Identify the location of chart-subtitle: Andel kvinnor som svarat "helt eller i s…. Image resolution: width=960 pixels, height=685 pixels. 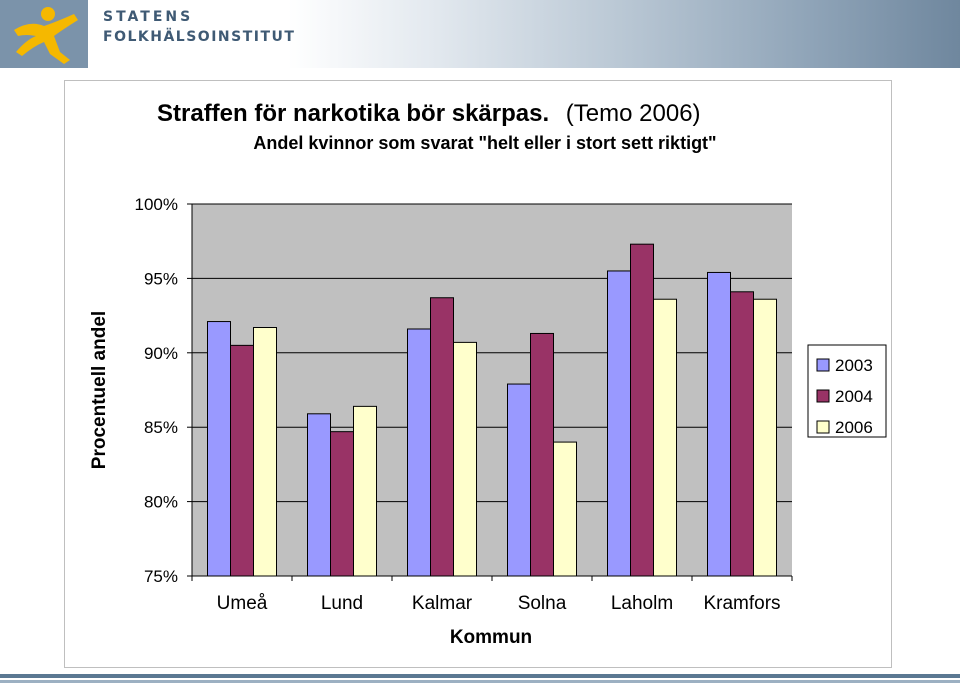
(484, 143).